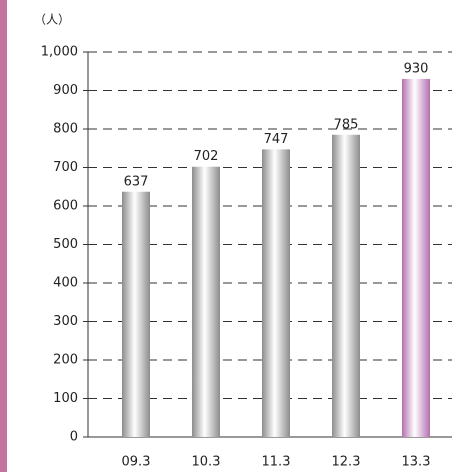 This screenshot has height=472, width=455. What do you see at coordinates (52, 20) in the screenshot?
I see `unit-label: （人）` at bounding box center [52, 20].